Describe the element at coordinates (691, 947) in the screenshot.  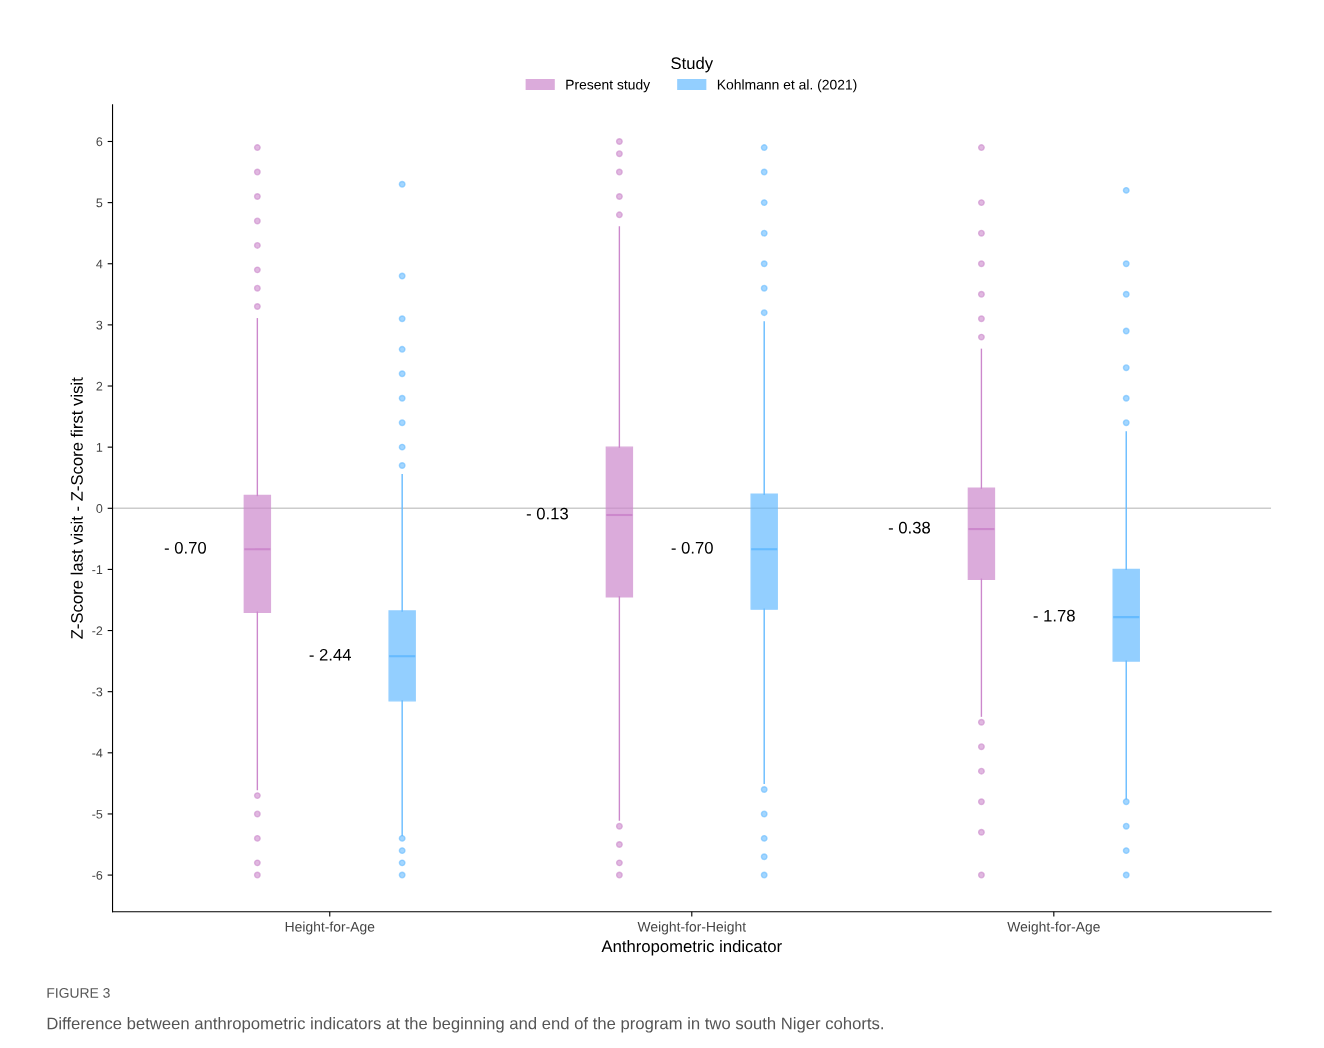
I see `x-axis-title: Anthropometric indicator` at that location.